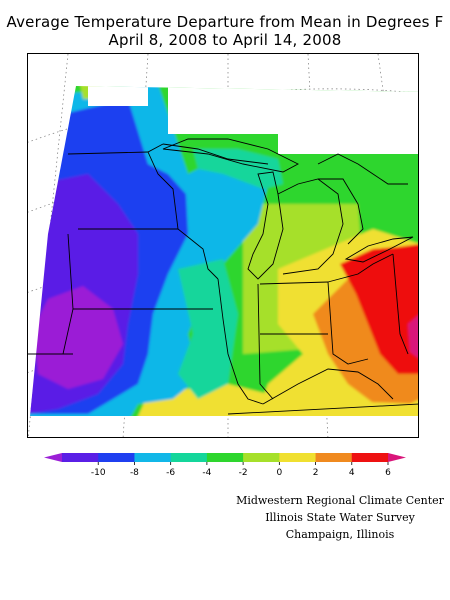  What do you see at coordinates (388, 473) in the screenshot?
I see `legend-tick-label: 6` at bounding box center [388, 473].